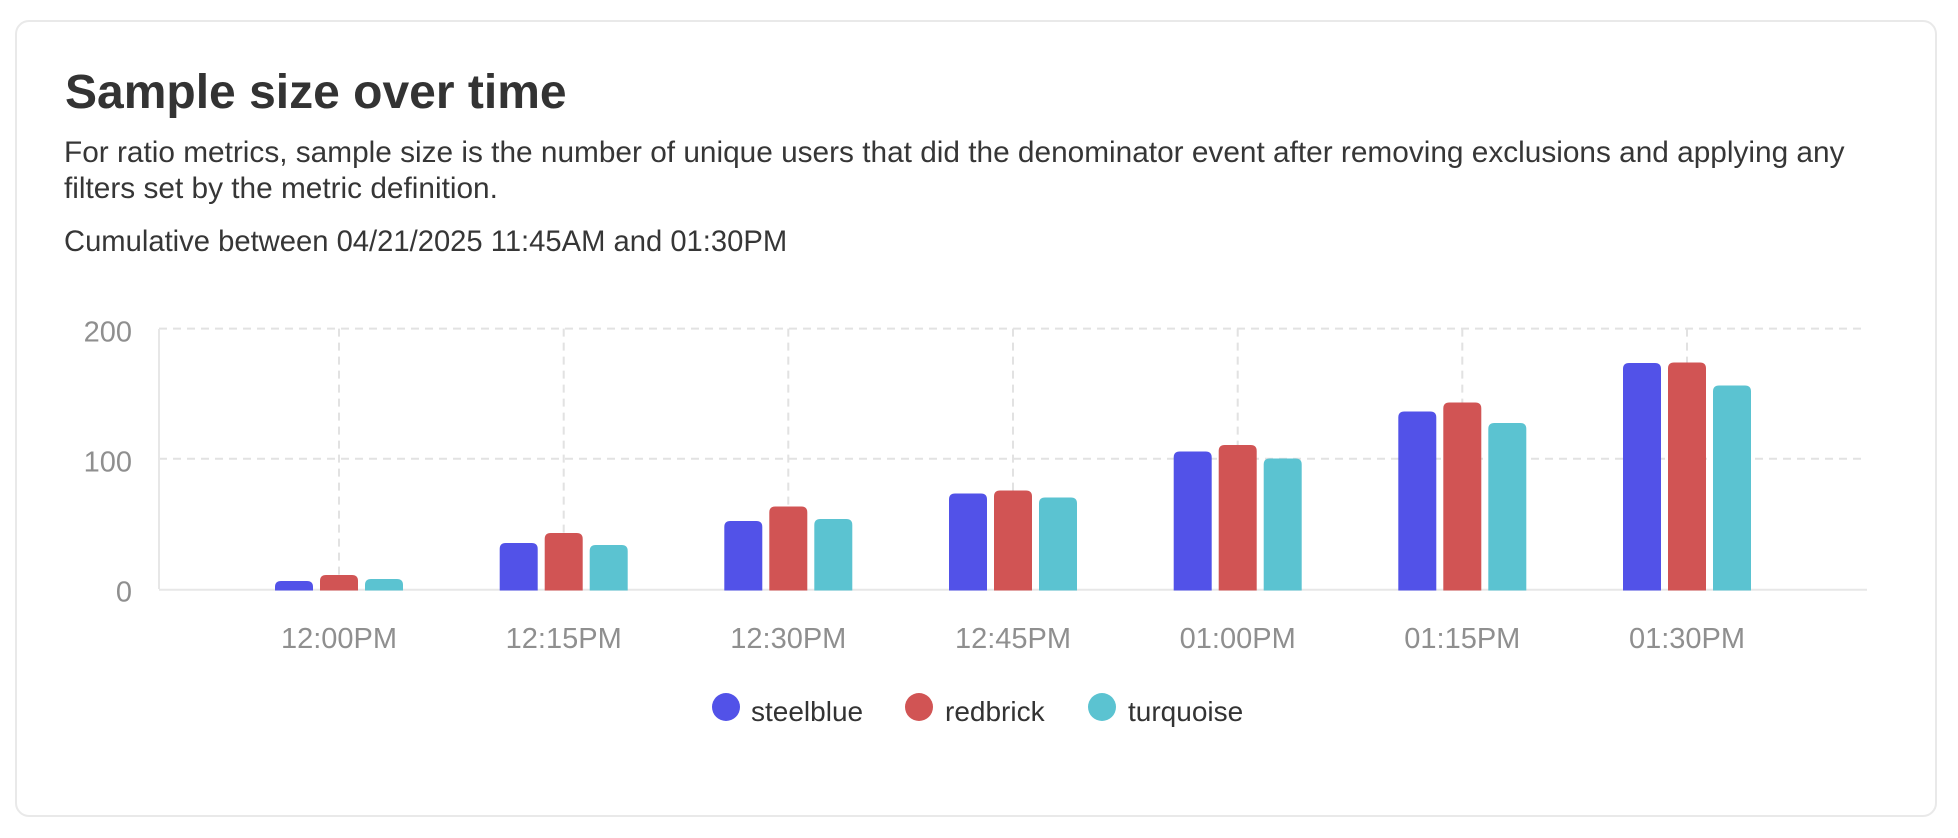 The width and height of the screenshot is (1958, 838). What do you see at coordinates (108, 463) in the screenshot?
I see `svg-text: 100` at bounding box center [108, 463].